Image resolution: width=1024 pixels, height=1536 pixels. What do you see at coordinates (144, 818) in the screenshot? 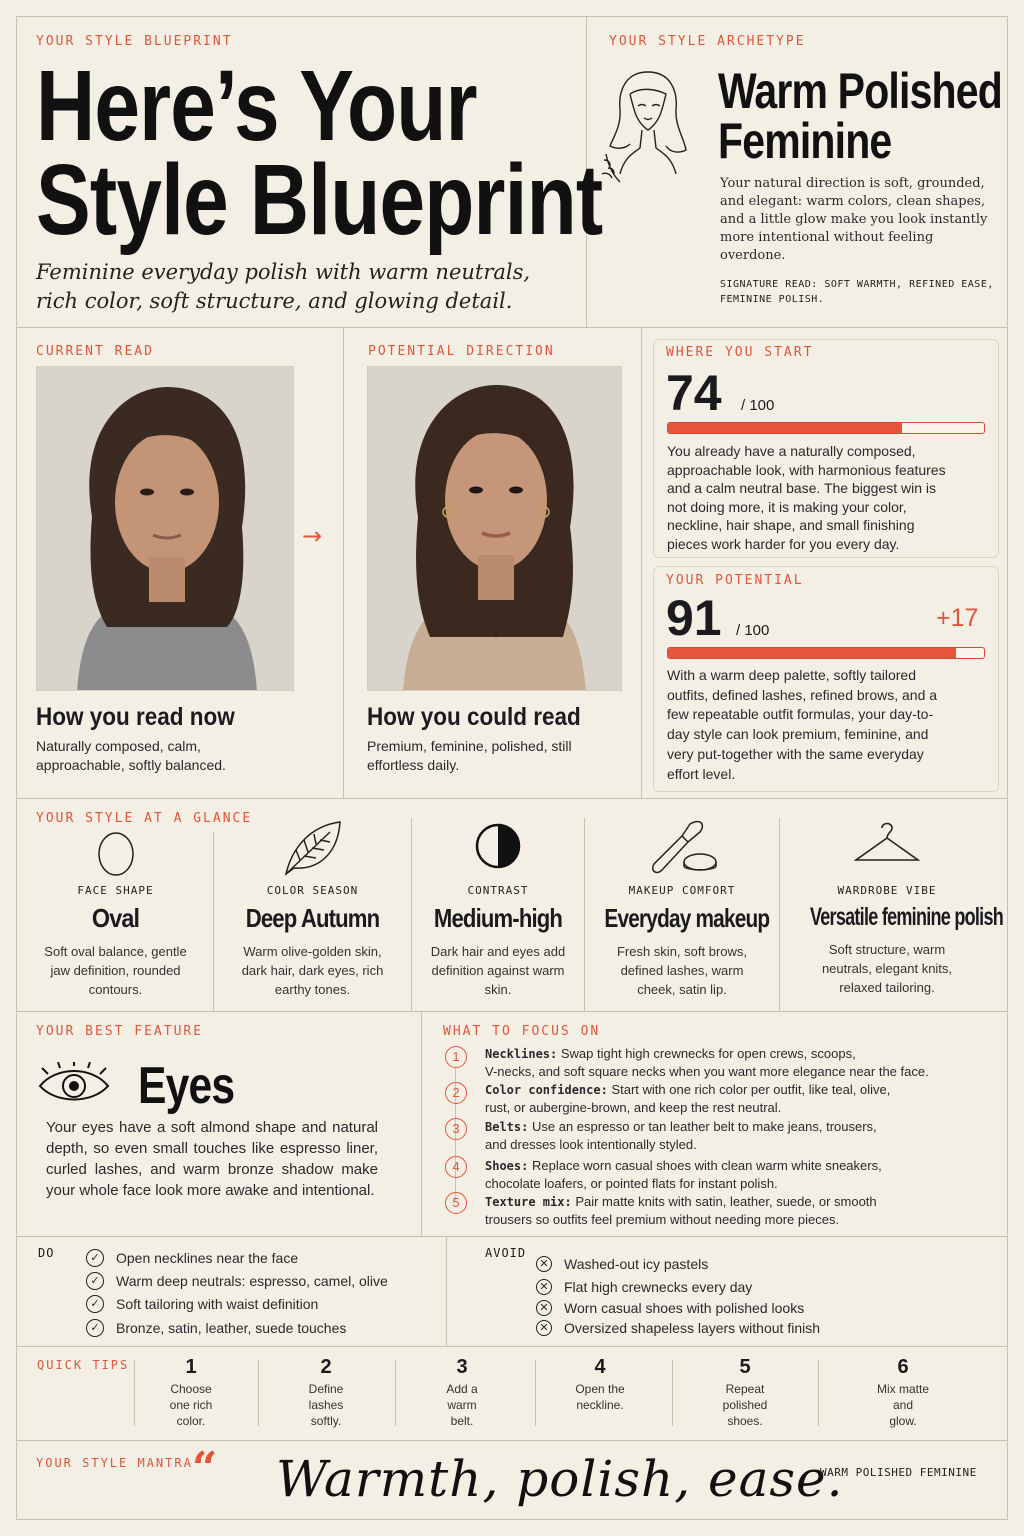
I see `section-label: YOUR STYLE AT A GLANCE` at bounding box center [144, 818].